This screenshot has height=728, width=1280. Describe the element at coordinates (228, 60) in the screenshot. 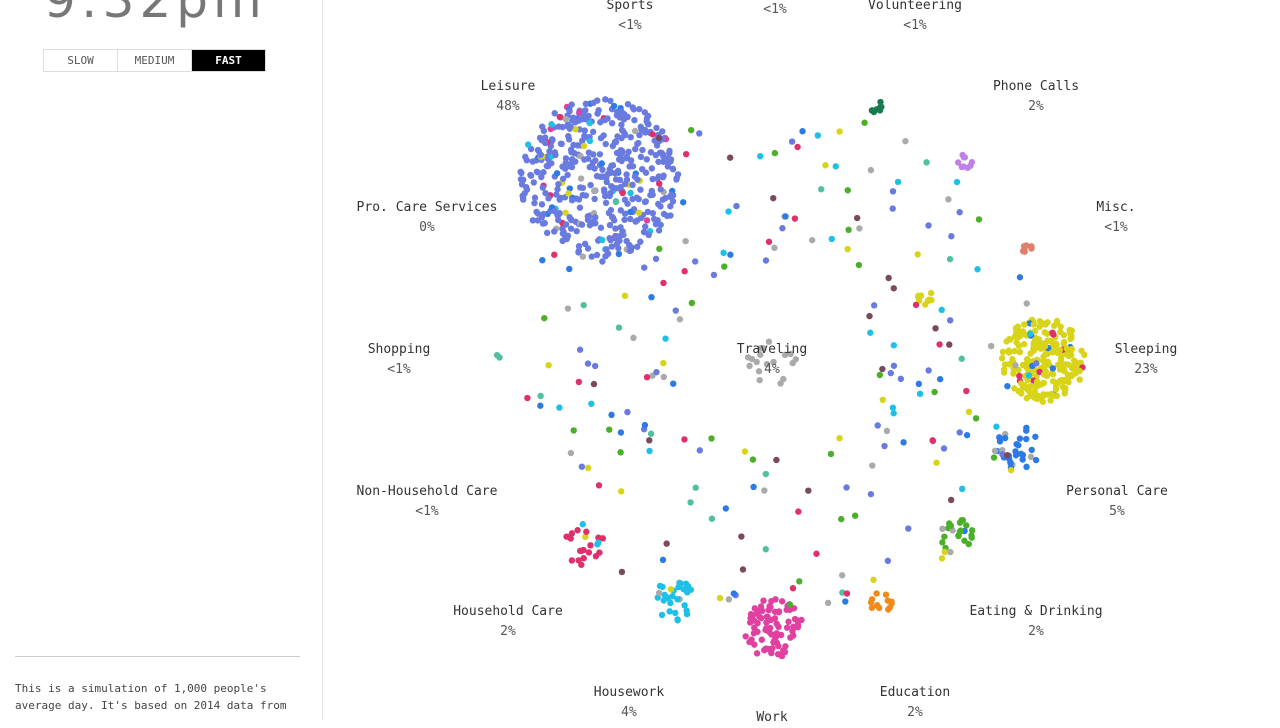

I see `speed-fast-button: FAST` at that location.